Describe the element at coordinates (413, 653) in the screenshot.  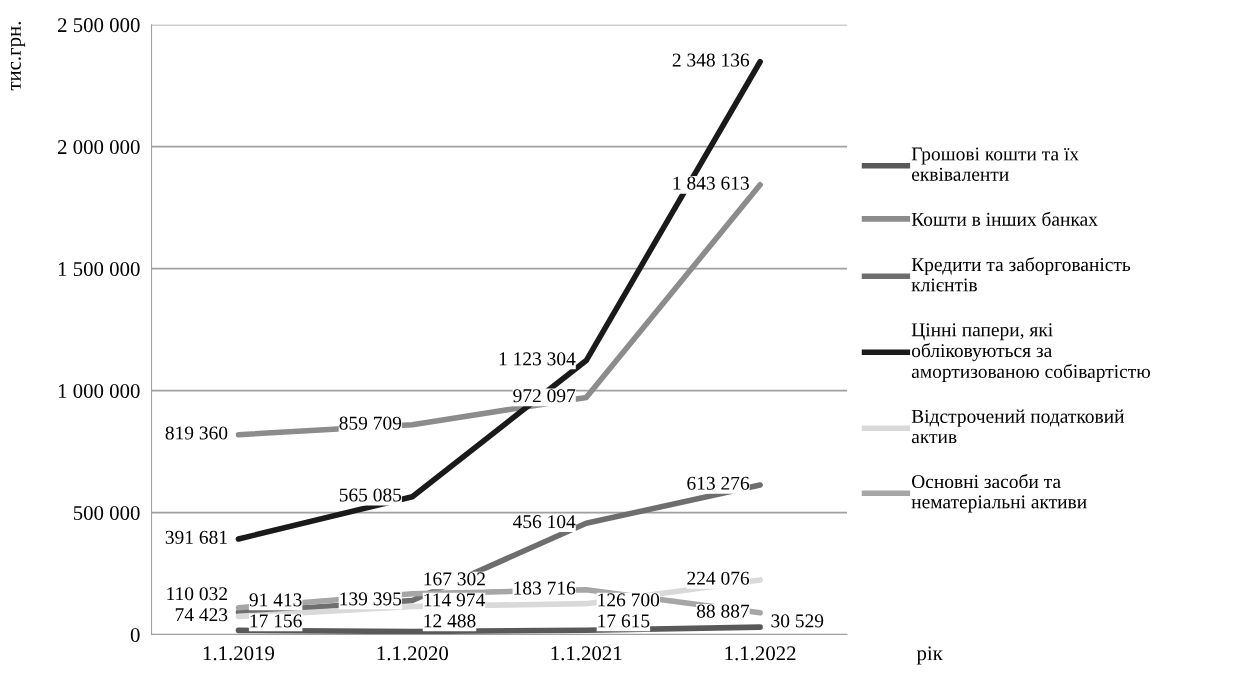
I see `x-tick-label: 1.1.2020` at that location.